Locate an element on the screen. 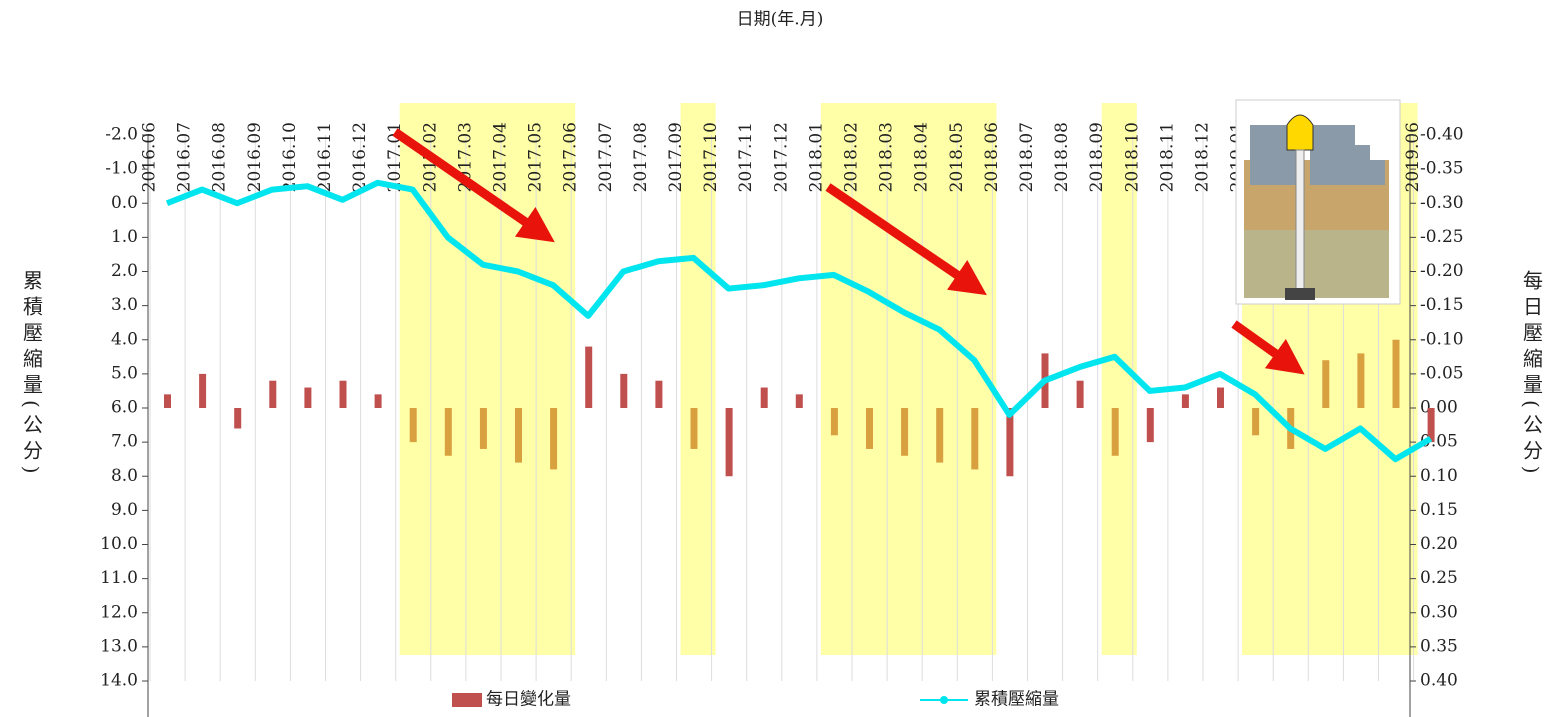 This screenshot has height=717, width=1549. x-tick-label: 2018.09 is located at coordinates (1097, 157).